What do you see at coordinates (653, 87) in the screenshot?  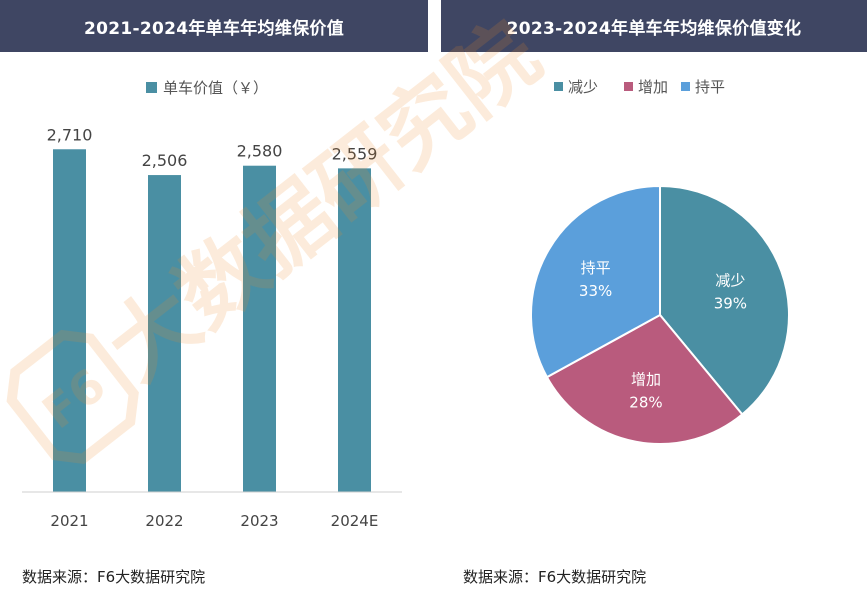 I see `pie-legend-label: 增加` at bounding box center [653, 87].